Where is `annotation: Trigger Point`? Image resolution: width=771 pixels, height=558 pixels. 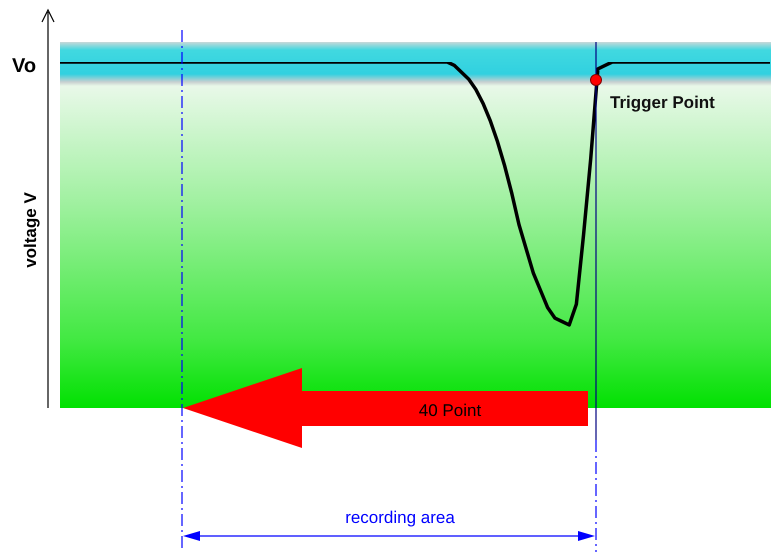 annotation: Trigger Point is located at coordinates (663, 102).